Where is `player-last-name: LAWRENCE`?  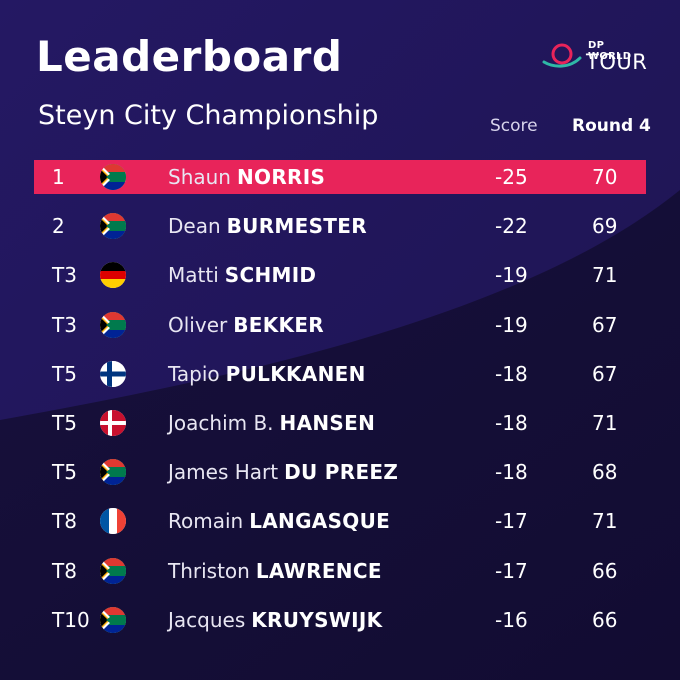
player-last-name: LAWRENCE is located at coordinates (318, 570).